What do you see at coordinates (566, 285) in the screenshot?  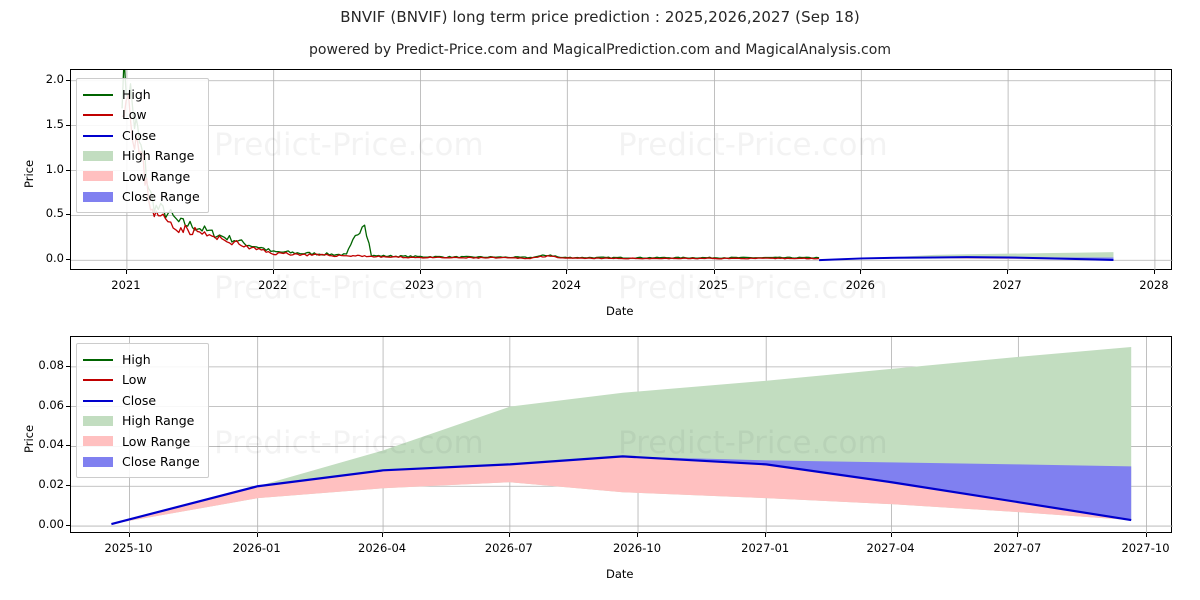 I see `x-tick-label: 2024` at bounding box center [566, 285].